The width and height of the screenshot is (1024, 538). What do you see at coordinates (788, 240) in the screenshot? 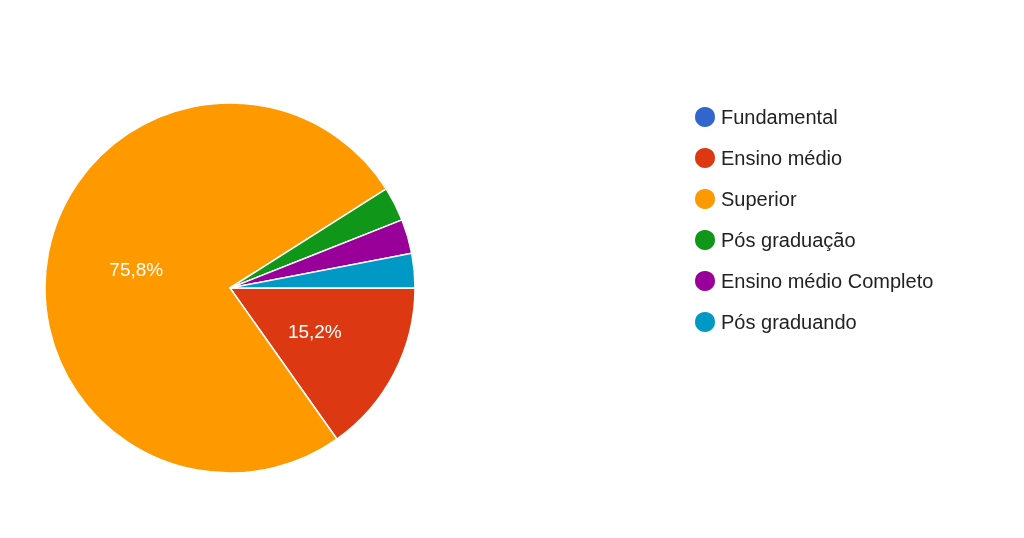
I see `legend-label: Pós graduação` at bounding box center [788, 240].